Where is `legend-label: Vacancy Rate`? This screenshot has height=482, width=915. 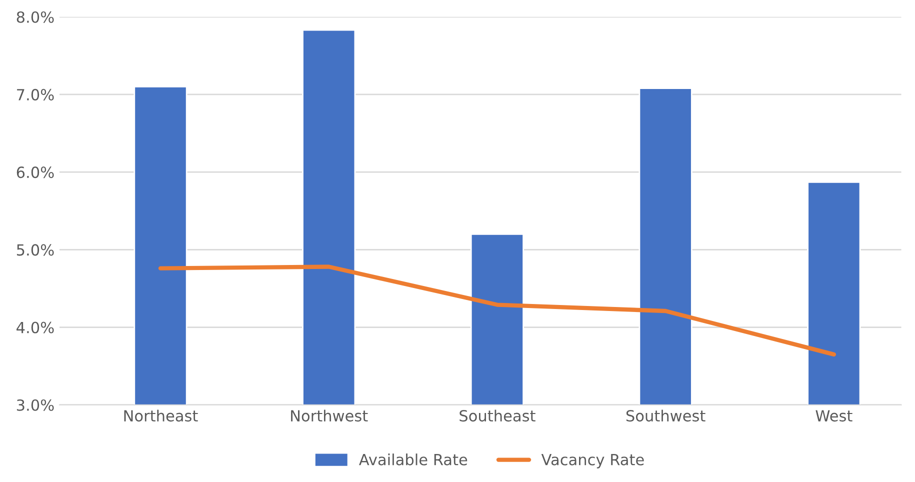
legend-label: Vacancy Rate is located at coordinates (592, 461).